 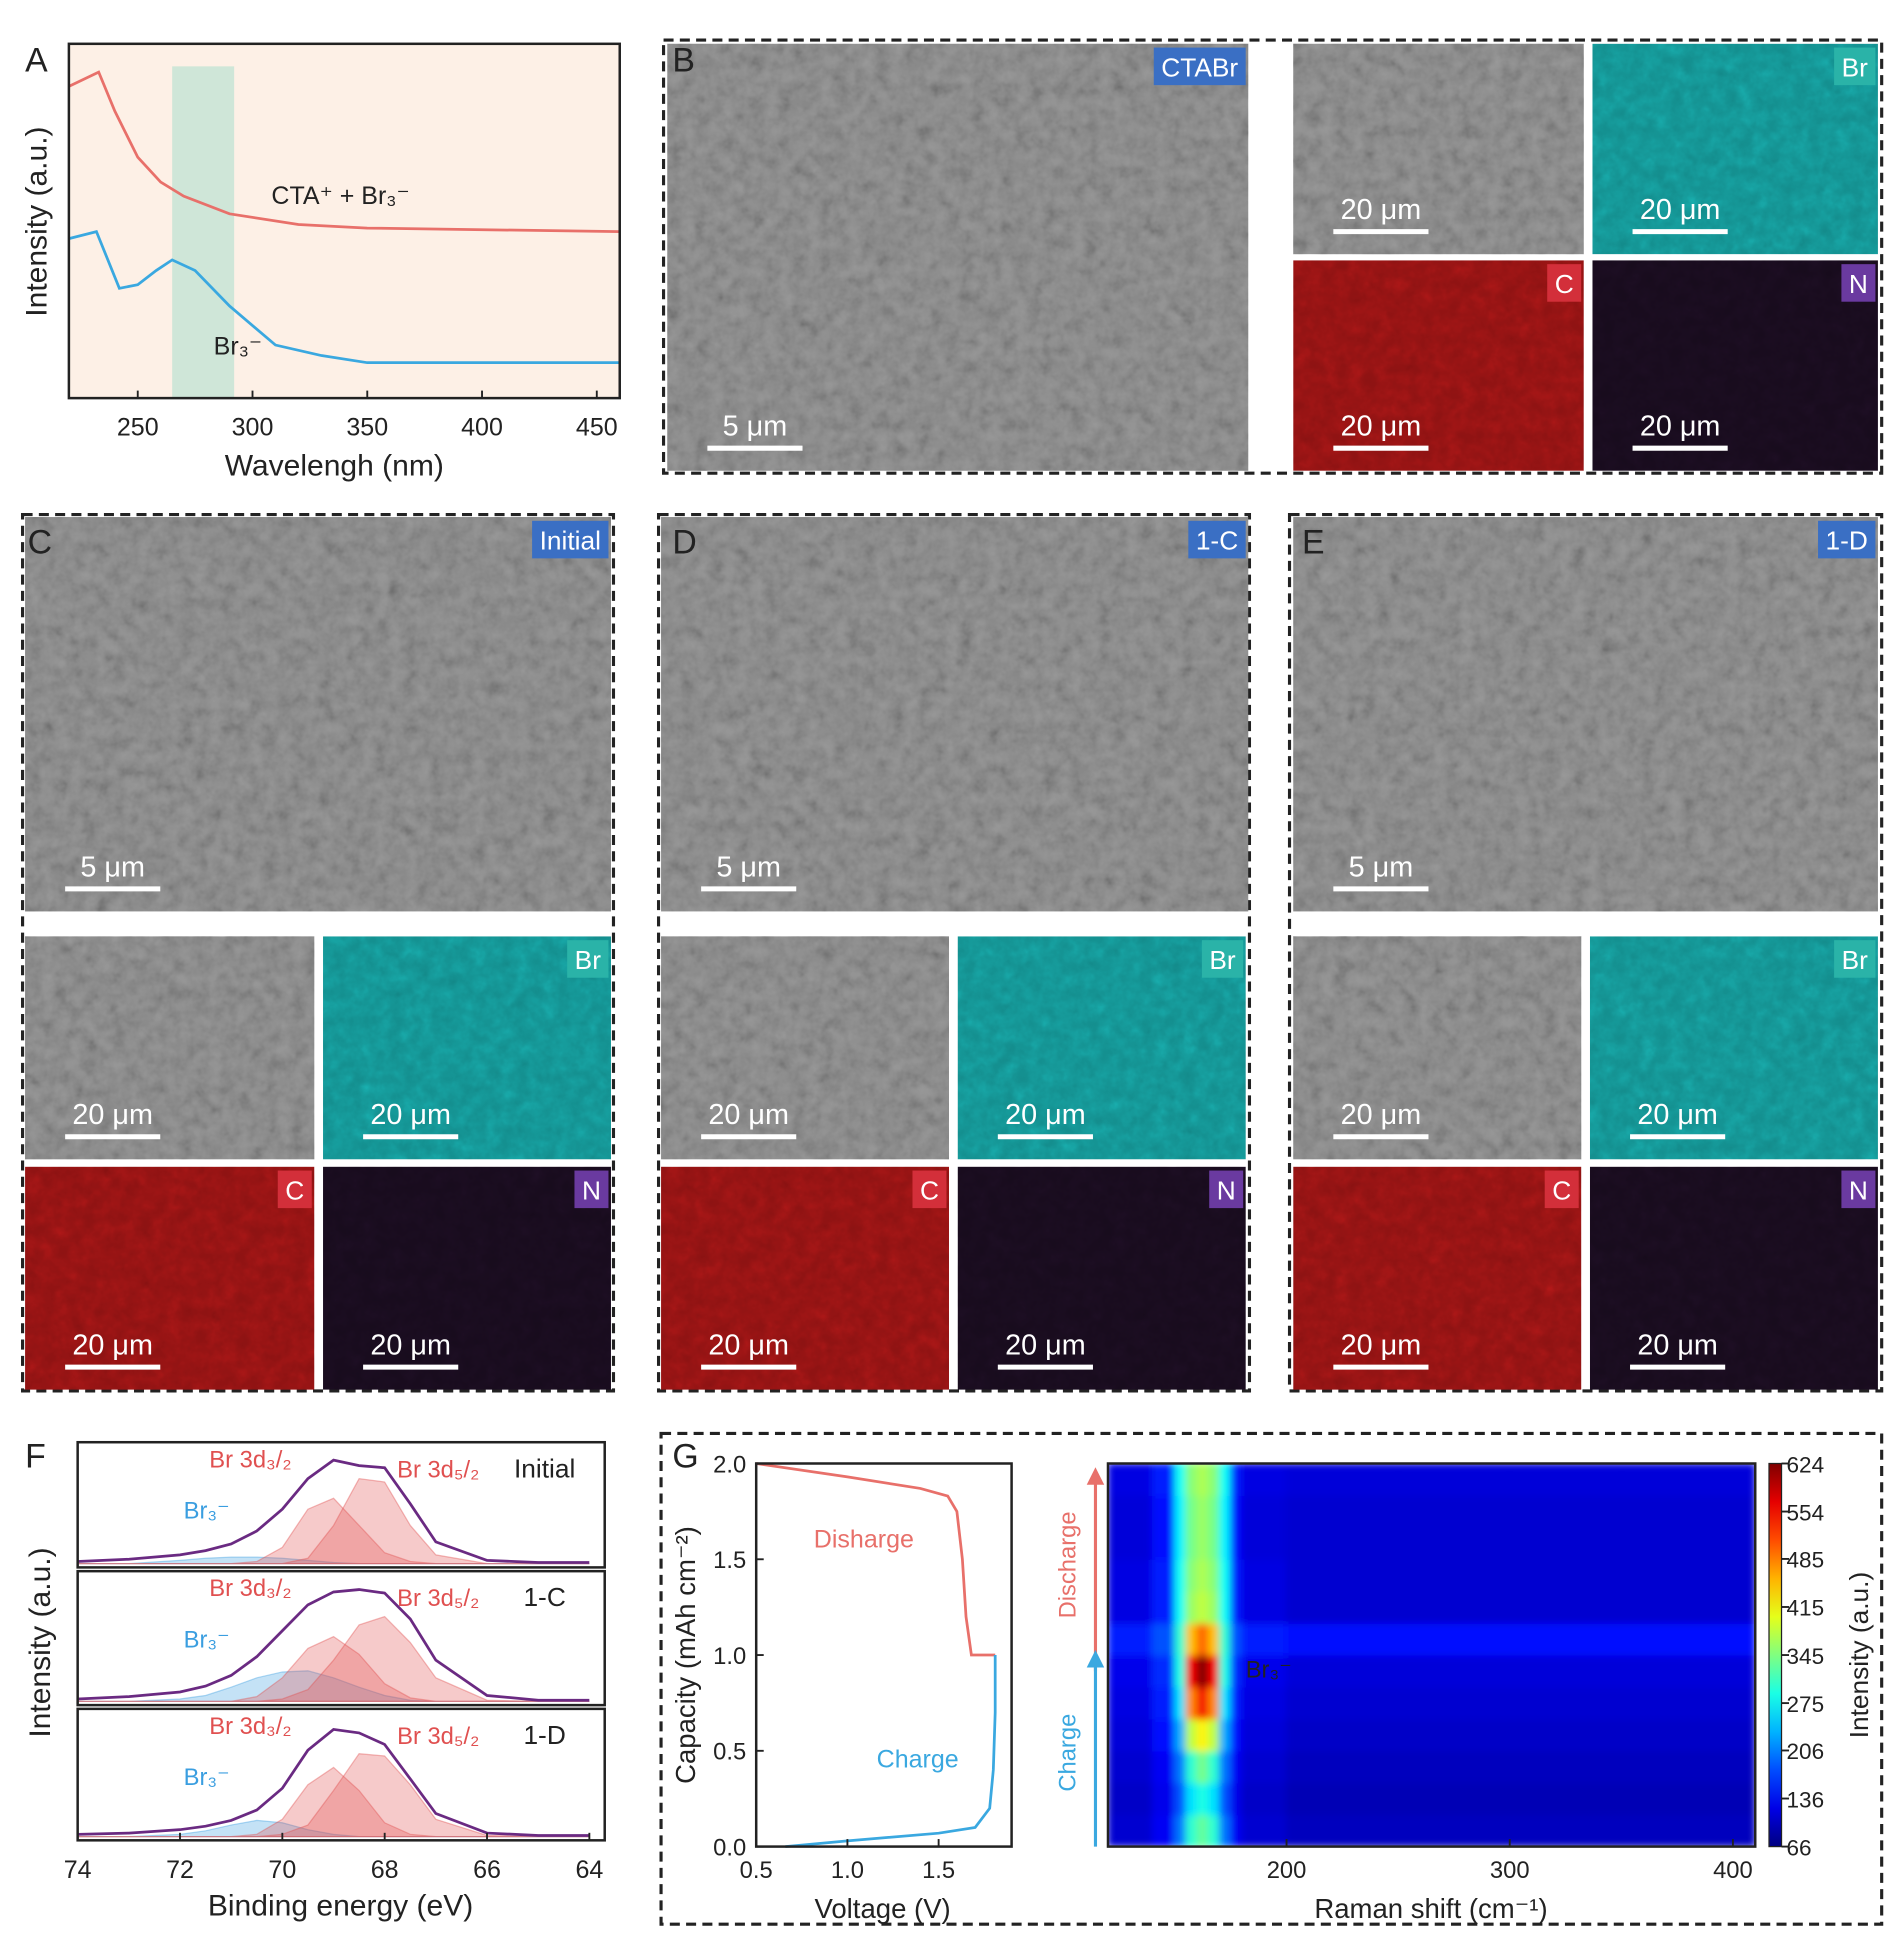 I want to click on line, so click(x=344, y=151).